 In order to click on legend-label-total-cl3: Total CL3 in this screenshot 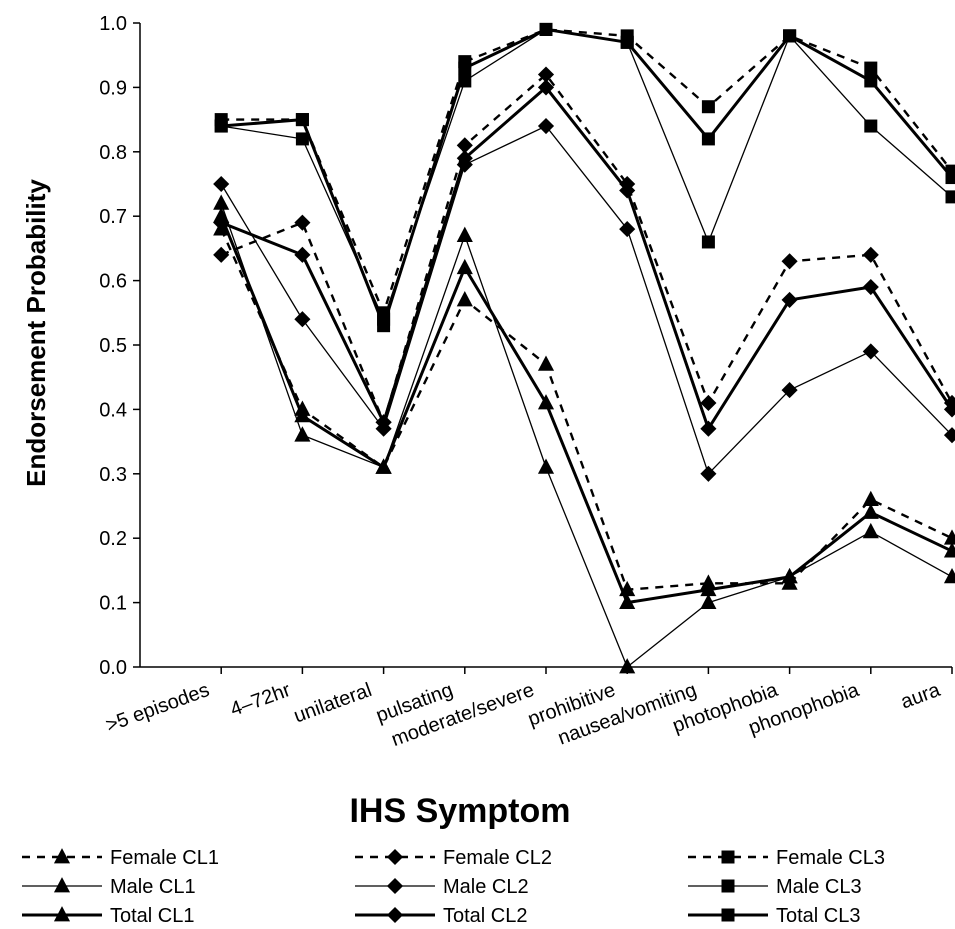, I will do `click(818, 916)`.